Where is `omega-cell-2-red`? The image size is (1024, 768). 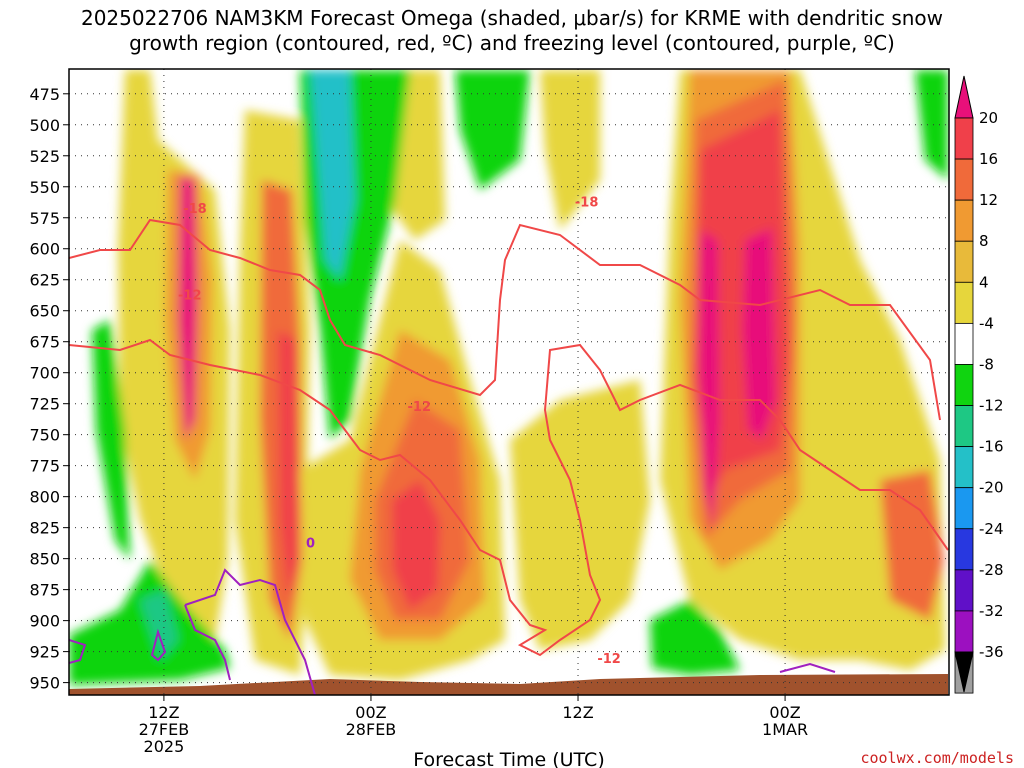
omega-cell-2-red is located at coordinates (288, 465).